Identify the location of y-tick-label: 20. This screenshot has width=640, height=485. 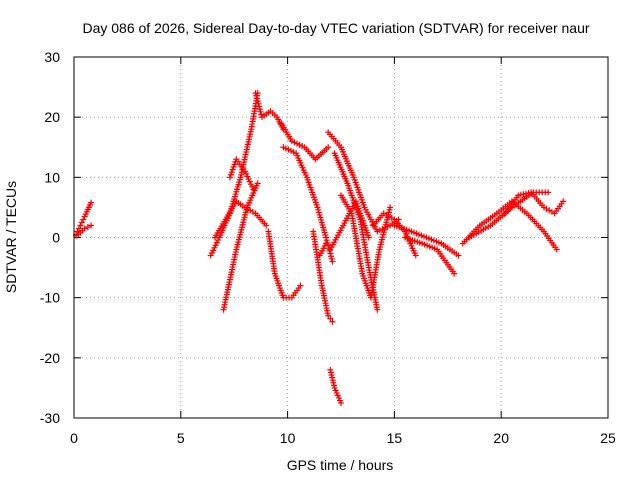
(52, 117).